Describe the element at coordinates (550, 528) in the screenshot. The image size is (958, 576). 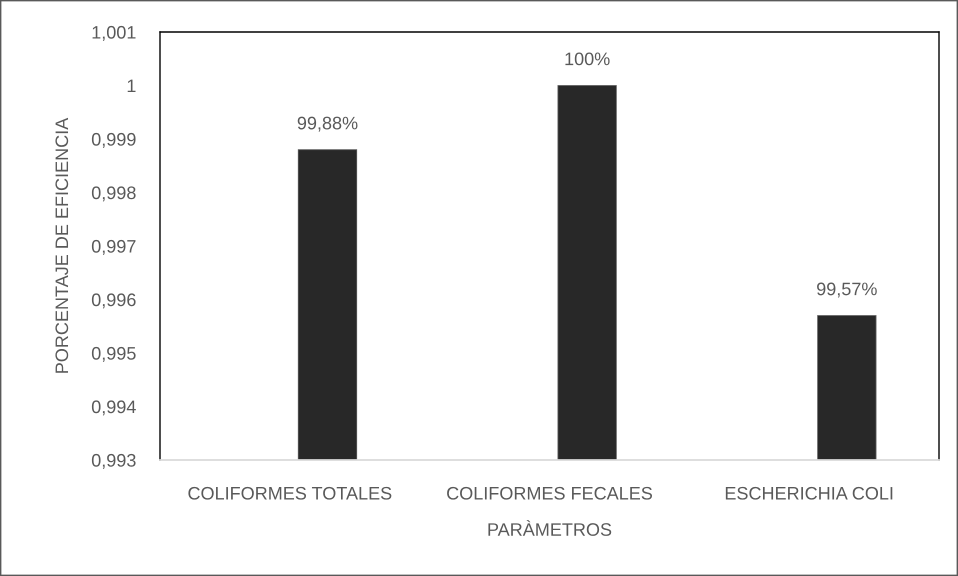
I see `x-axis-title: PARÀMETROS` at that location.